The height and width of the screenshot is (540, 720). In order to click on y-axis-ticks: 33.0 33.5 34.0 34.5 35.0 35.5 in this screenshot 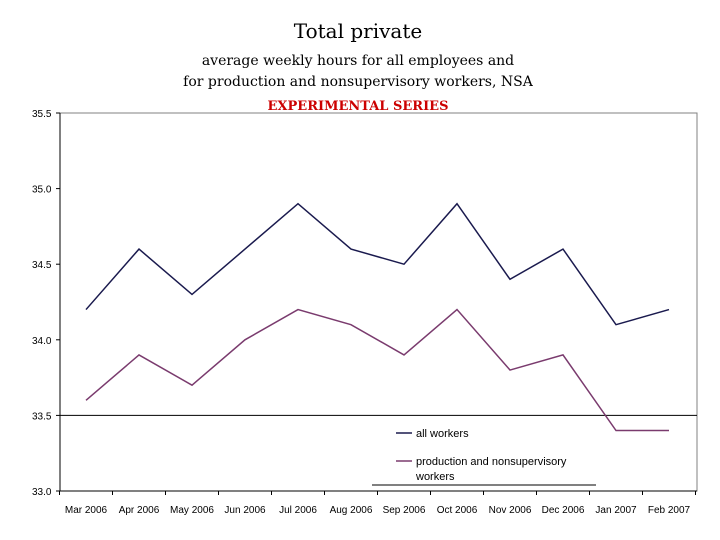, I will do `click(46, 303)`.